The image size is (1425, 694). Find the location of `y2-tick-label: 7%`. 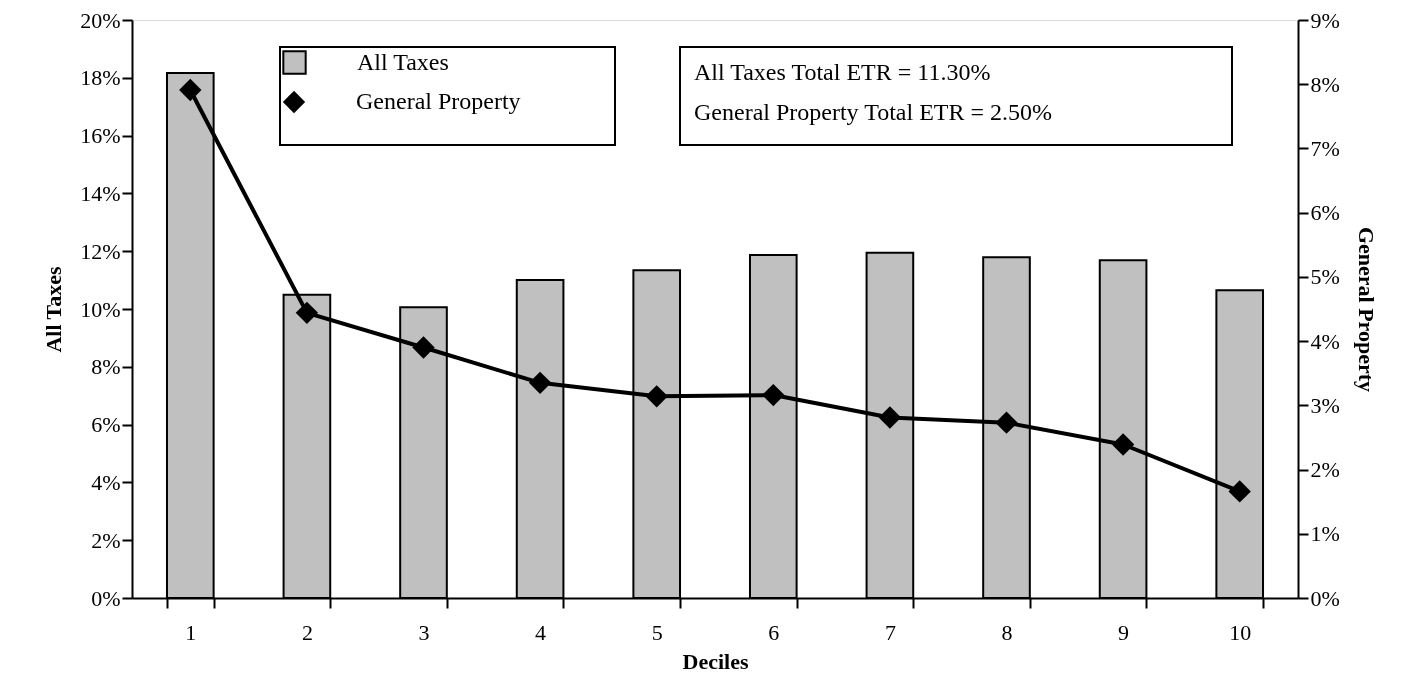

y2-tick-label: 7% is located at coordinates (1325, 148).